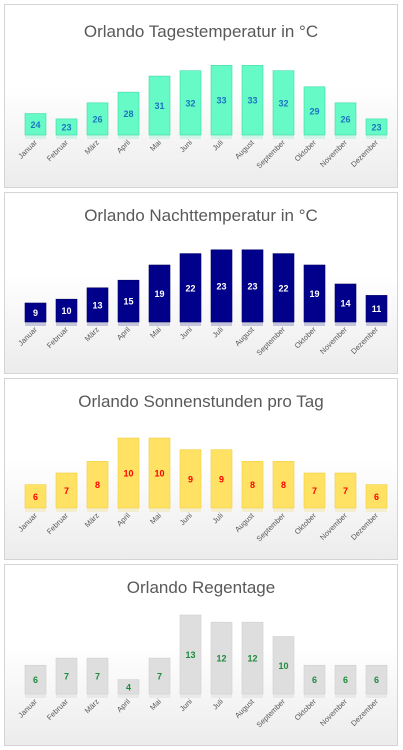  I want to click on data-label: 19, so click(314, 294).